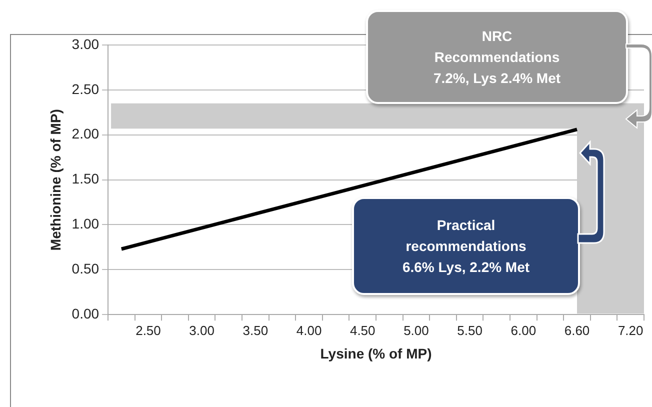 The height and width of the screenshot is (407, 652). What do you see at coordinates (255, 330) in the screenshot?
I see `x-tick-label: 3.50` at bounding box center [255, 330].